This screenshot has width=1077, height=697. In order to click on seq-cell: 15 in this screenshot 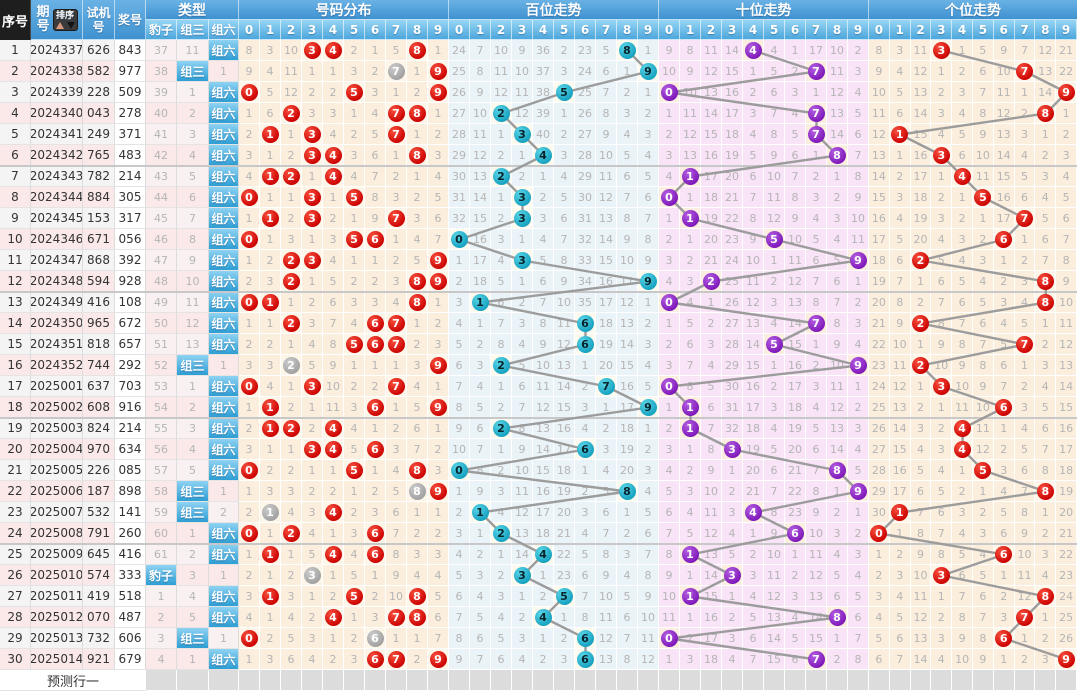, I will do `click(15, 344)`.